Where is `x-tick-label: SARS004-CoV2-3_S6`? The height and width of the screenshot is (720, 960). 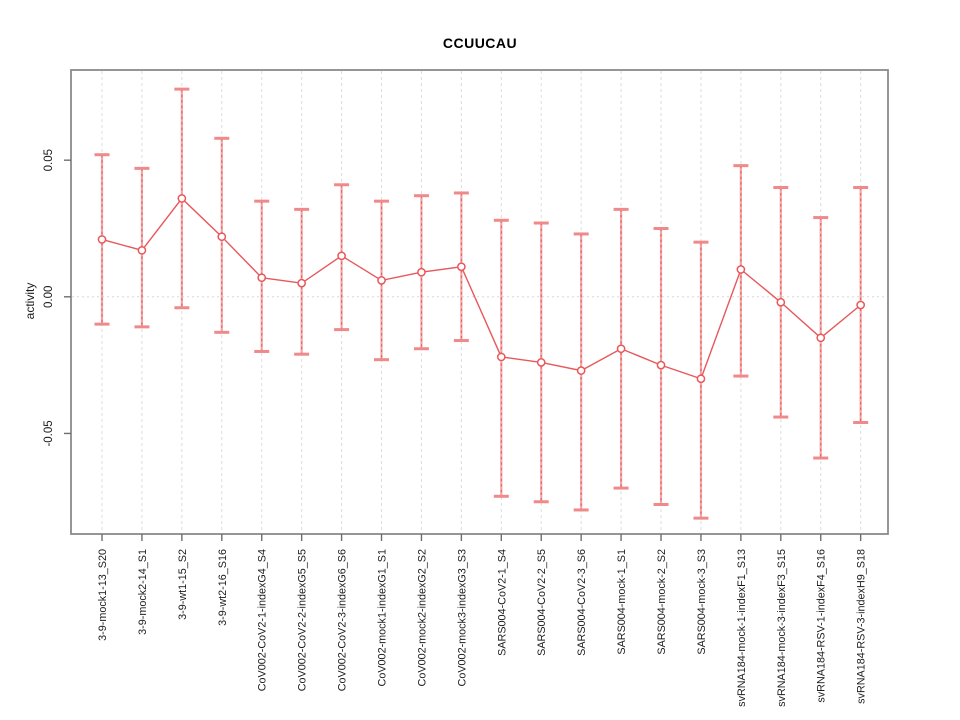 x-tick-label: SARS004-CoV2-3_S6 is located at coordinates (582, 602).